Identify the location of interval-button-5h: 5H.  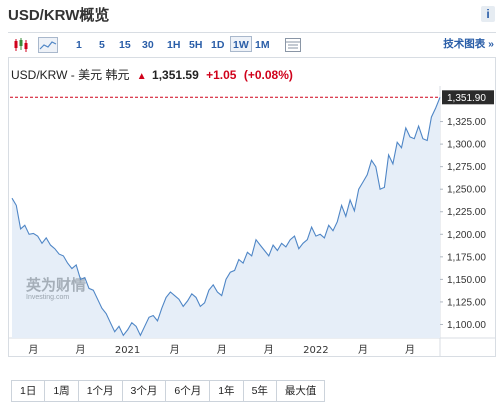
(196, 45).